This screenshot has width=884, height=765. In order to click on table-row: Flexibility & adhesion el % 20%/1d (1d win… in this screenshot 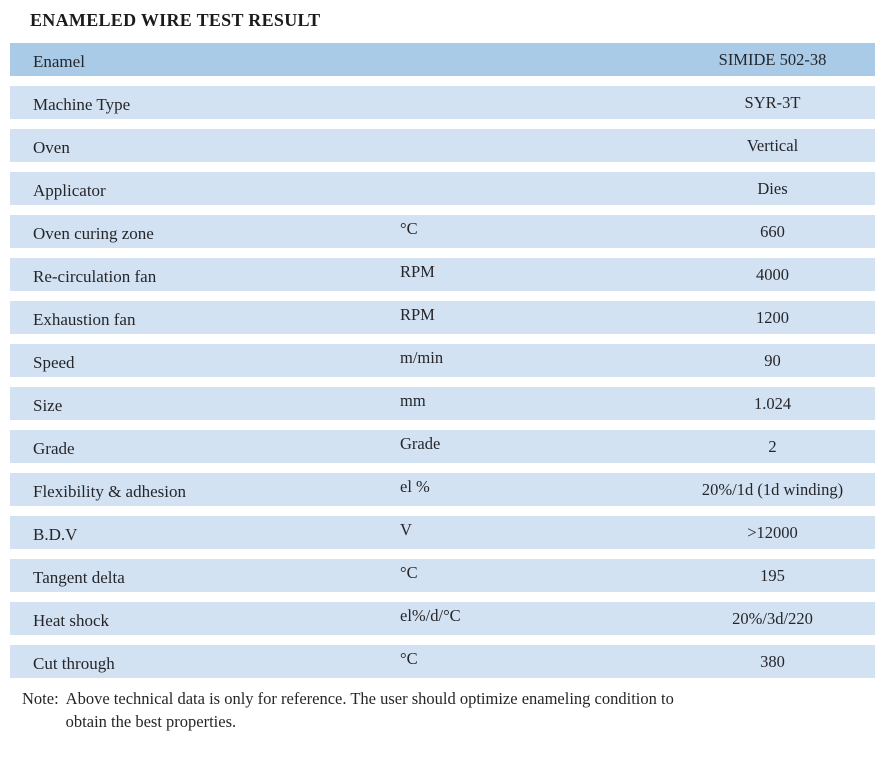, I will do `click(442, 489)`.